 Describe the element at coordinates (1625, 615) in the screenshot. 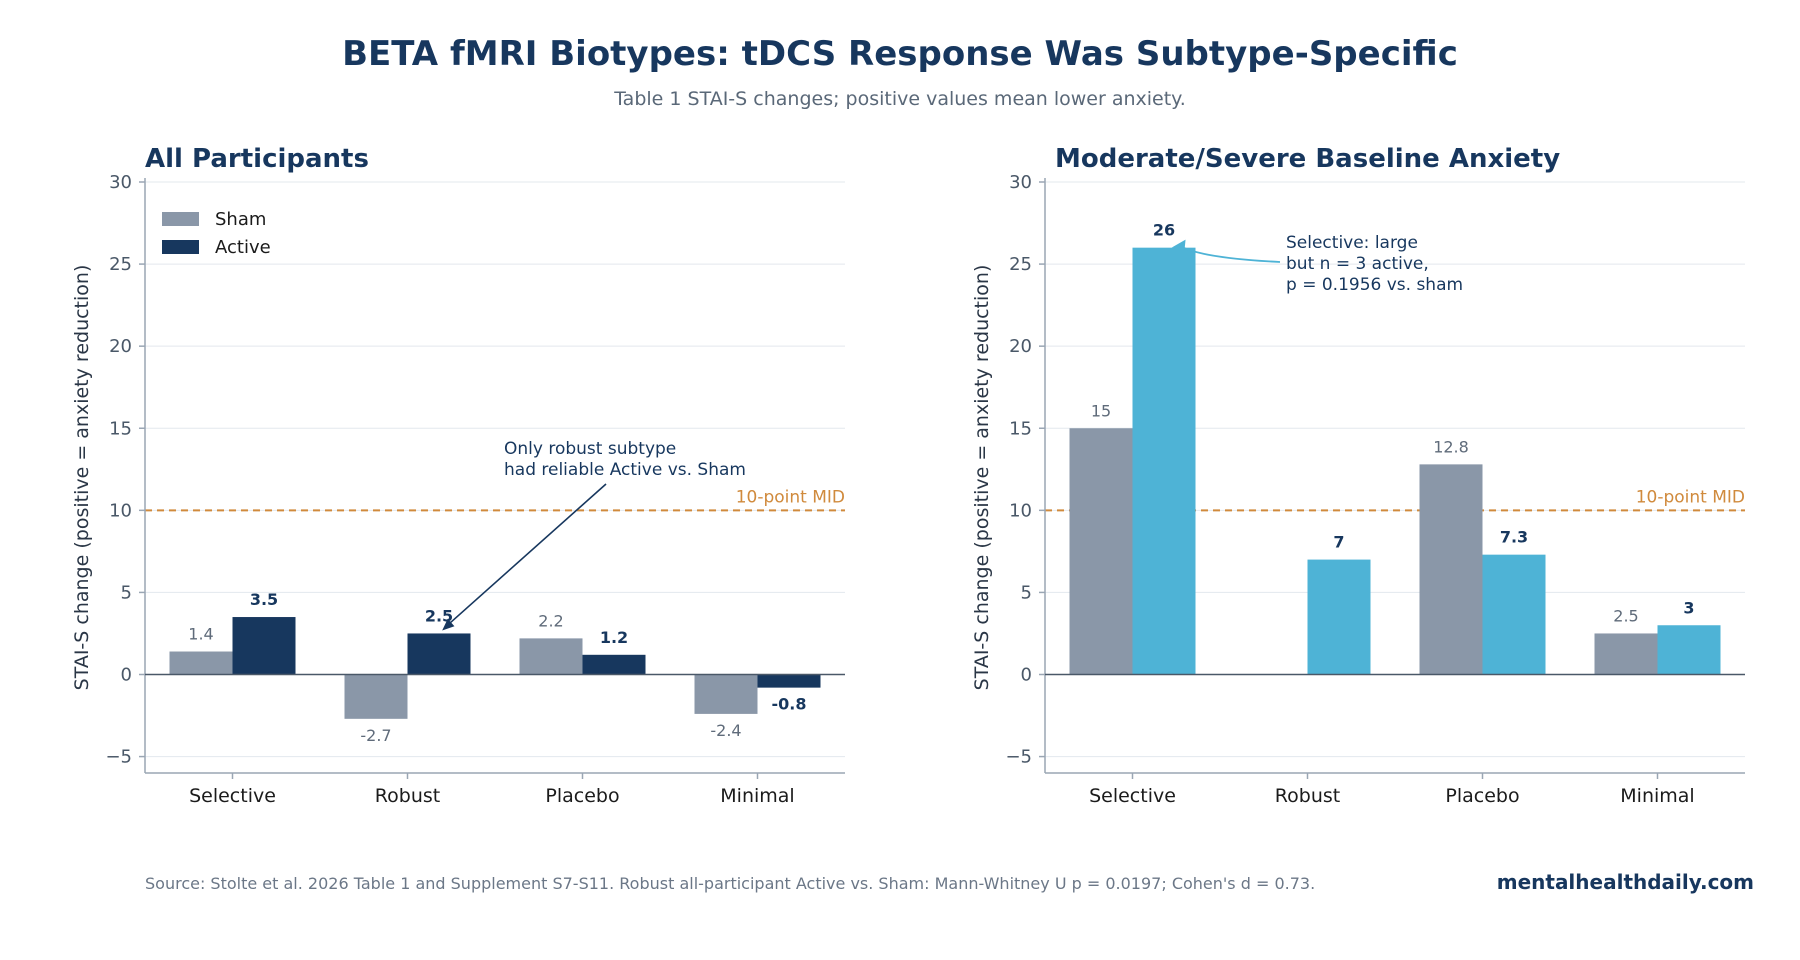

I see `data-label-sham-minimal: 2.5` at that location.